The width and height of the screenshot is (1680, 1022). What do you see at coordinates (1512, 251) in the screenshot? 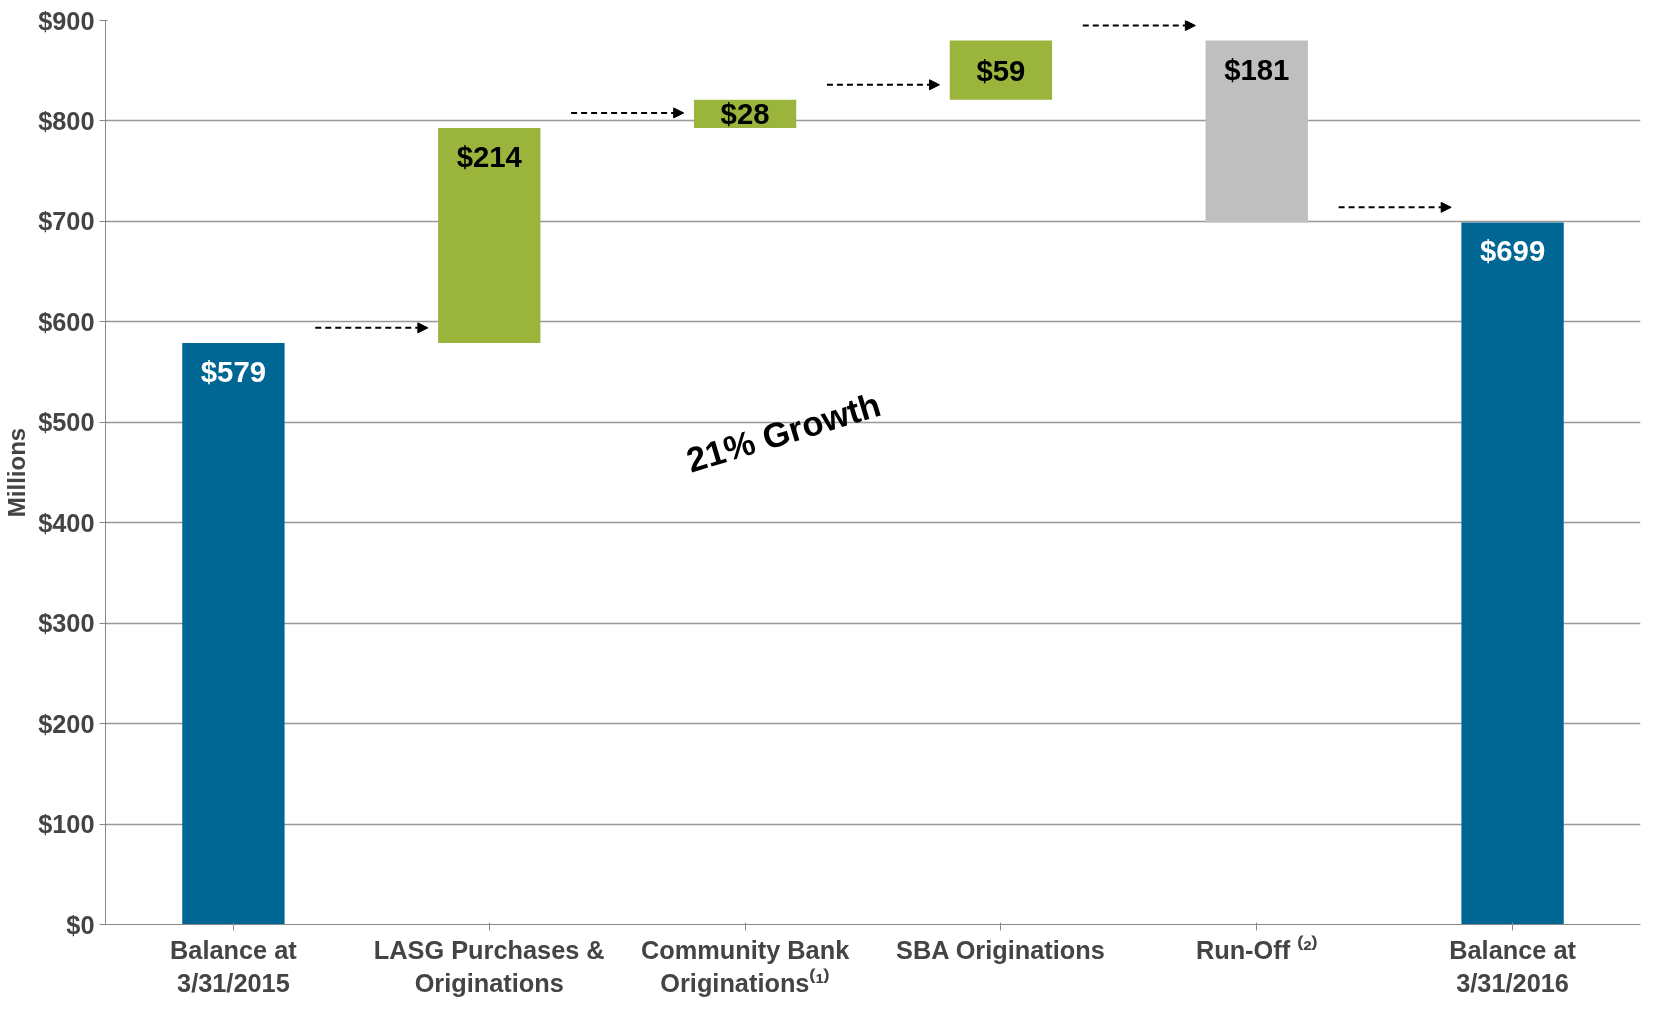
I see `data-label: $699` at bounding box center [1512, 251].